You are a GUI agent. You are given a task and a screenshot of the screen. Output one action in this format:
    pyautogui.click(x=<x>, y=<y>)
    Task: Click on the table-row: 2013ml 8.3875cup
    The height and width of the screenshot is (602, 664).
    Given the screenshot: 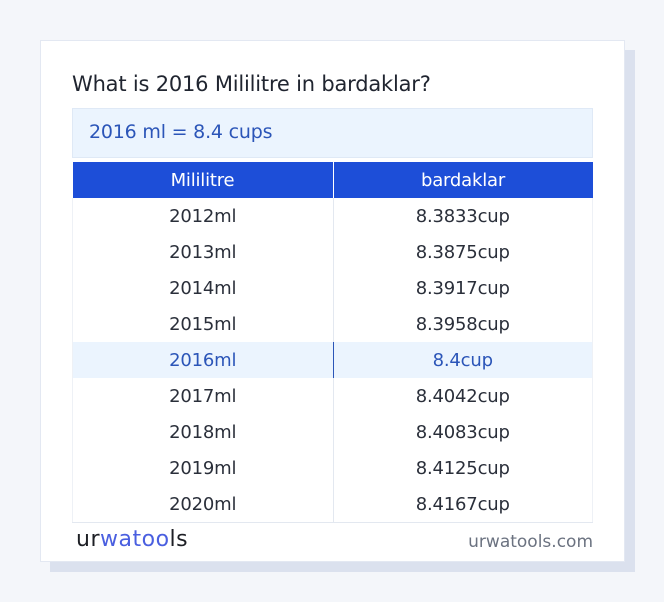 What is the action you would take?
    pyautogui.click(x=332, y=252)
    